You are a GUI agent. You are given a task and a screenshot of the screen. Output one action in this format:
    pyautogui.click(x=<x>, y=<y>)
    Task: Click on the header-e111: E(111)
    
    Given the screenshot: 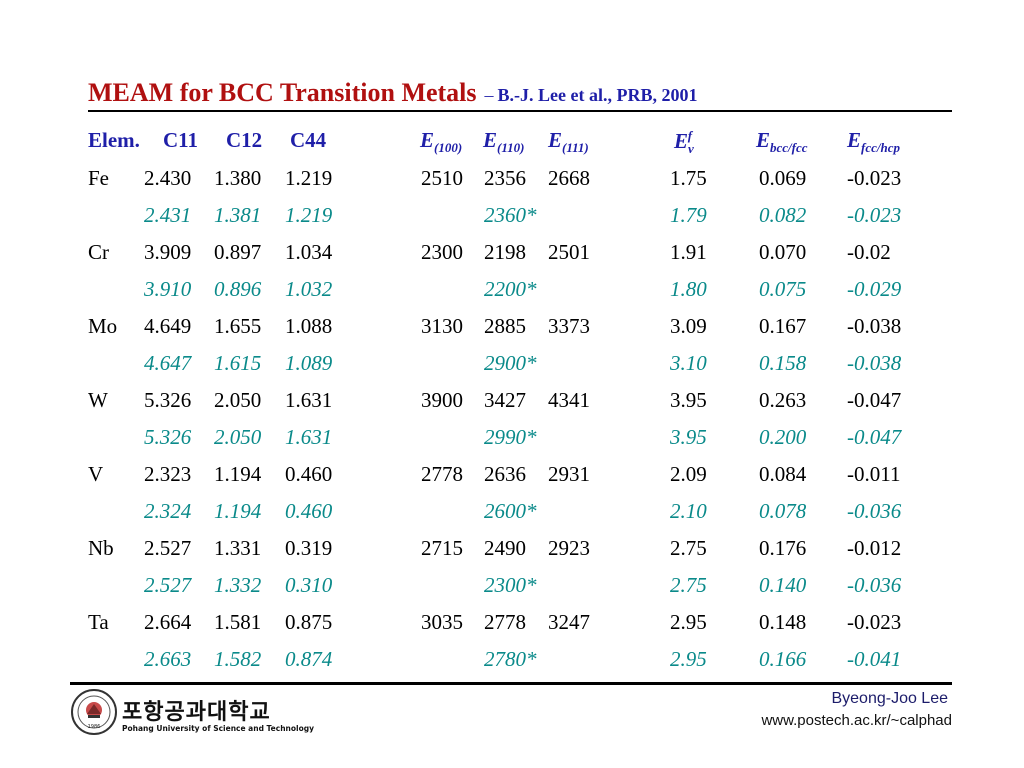 What is the action you would take?
    pyautogui.click(x=568, y=142)
    